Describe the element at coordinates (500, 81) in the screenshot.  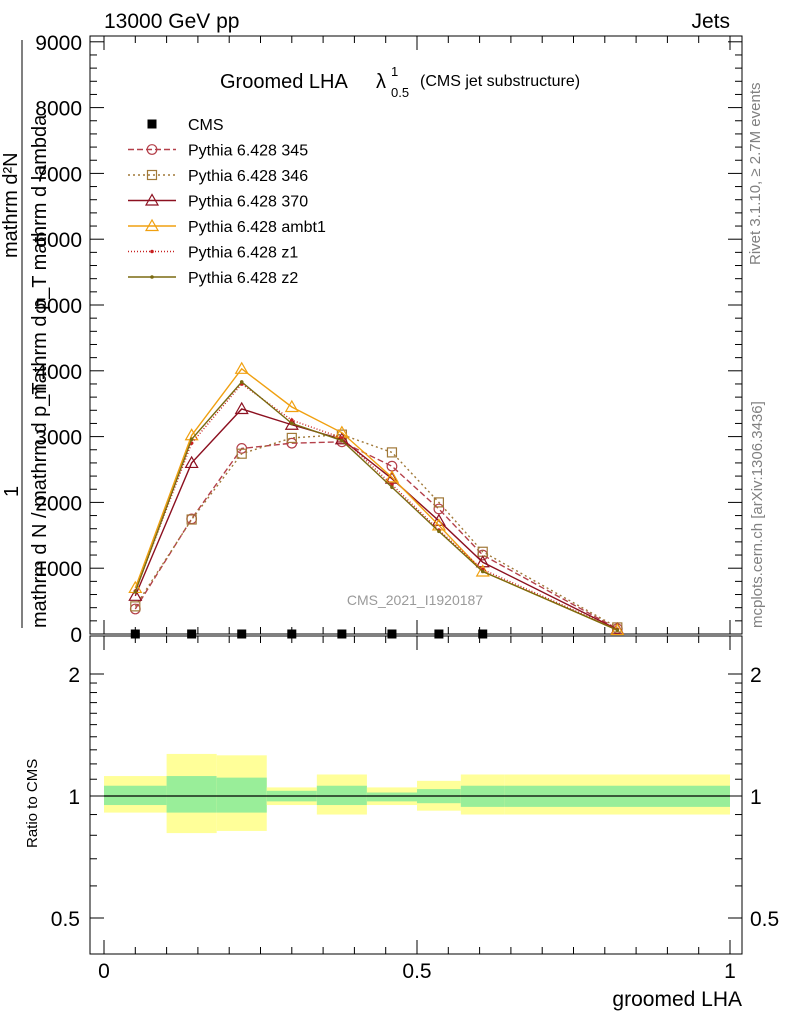
I see `title-note: (CMS jet substructure)` at that location.